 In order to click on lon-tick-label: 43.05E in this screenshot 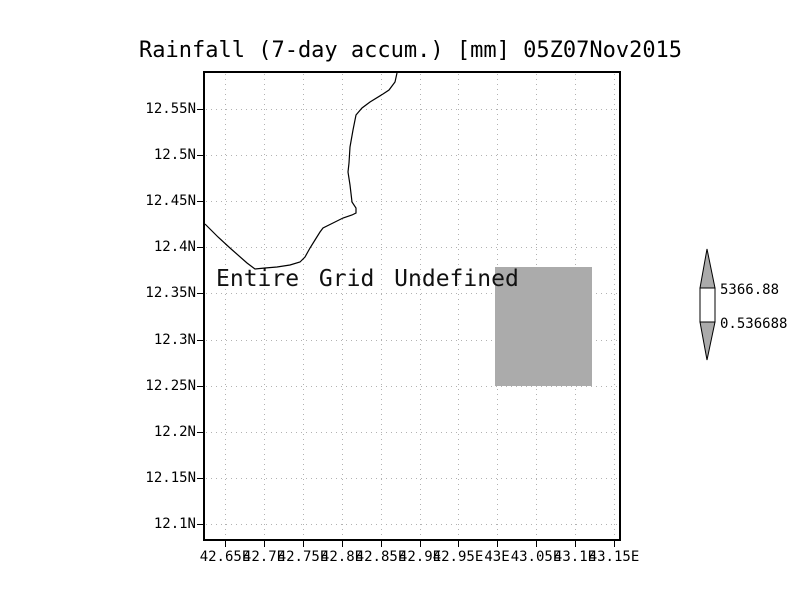, I will do `click(536, 557)`.